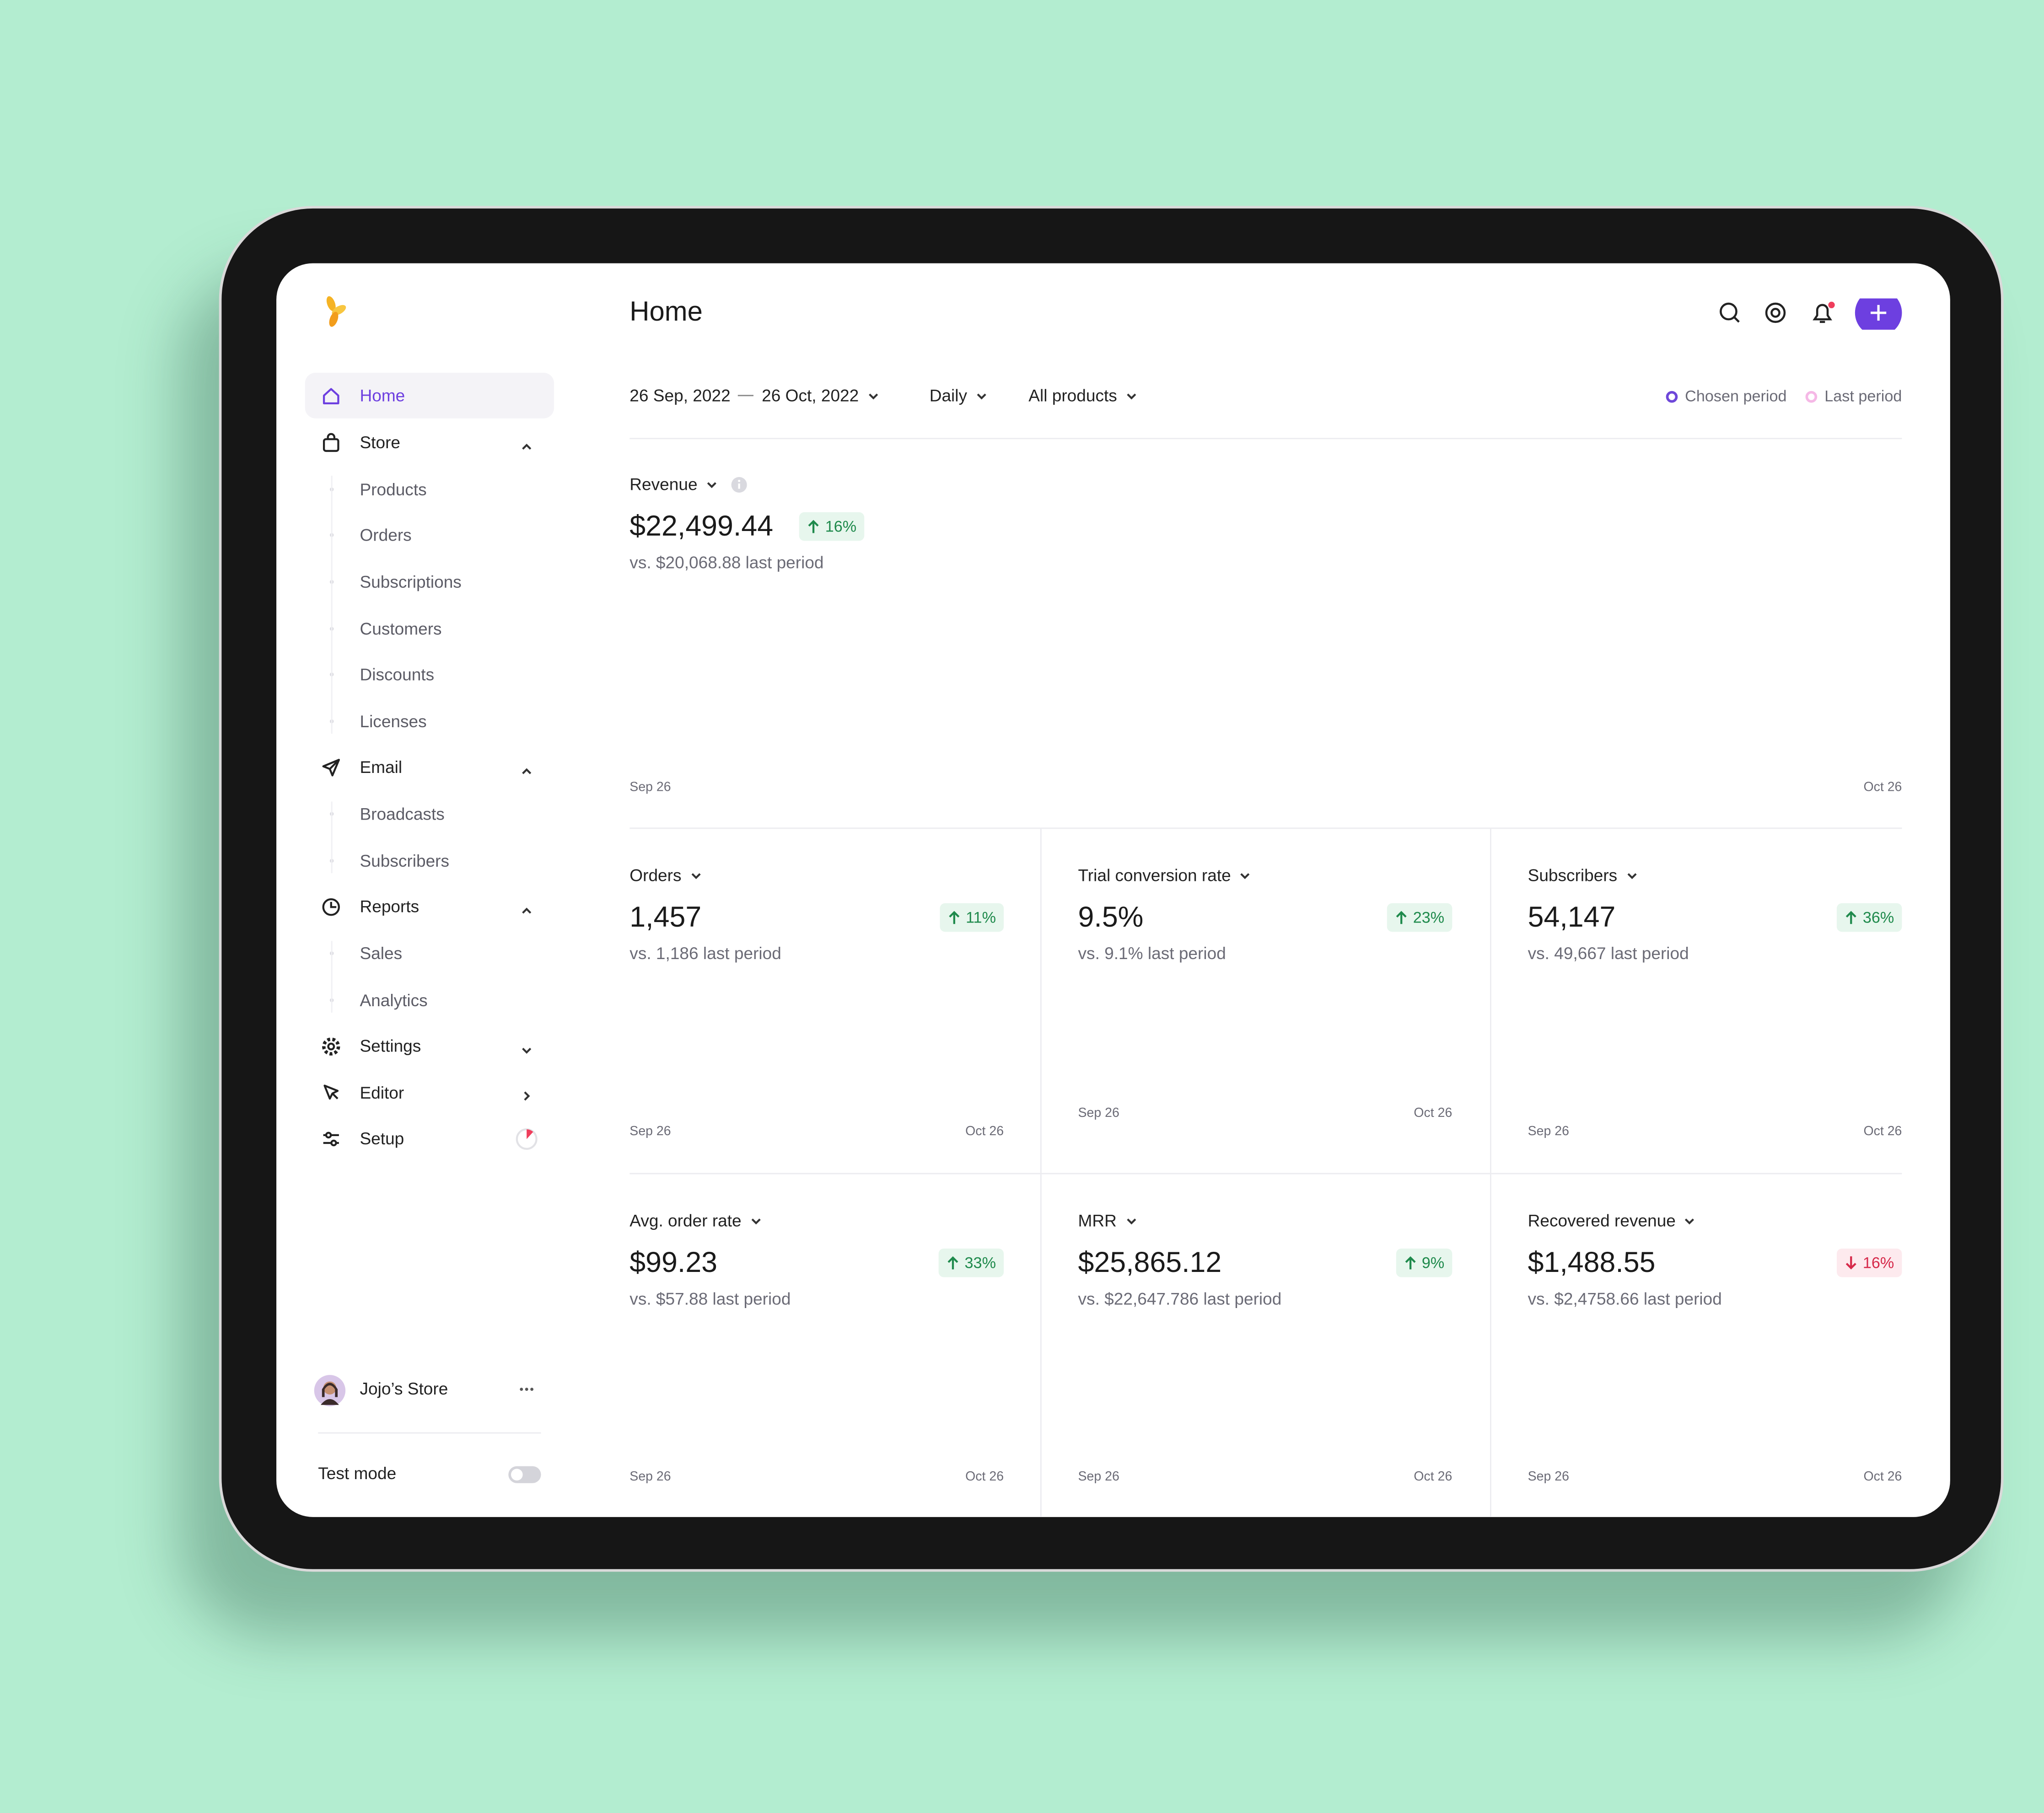 This screenshot has height=1813, width=2044. I want to click on metric-title-text: Trial conversion rate, so click(1154, 876).